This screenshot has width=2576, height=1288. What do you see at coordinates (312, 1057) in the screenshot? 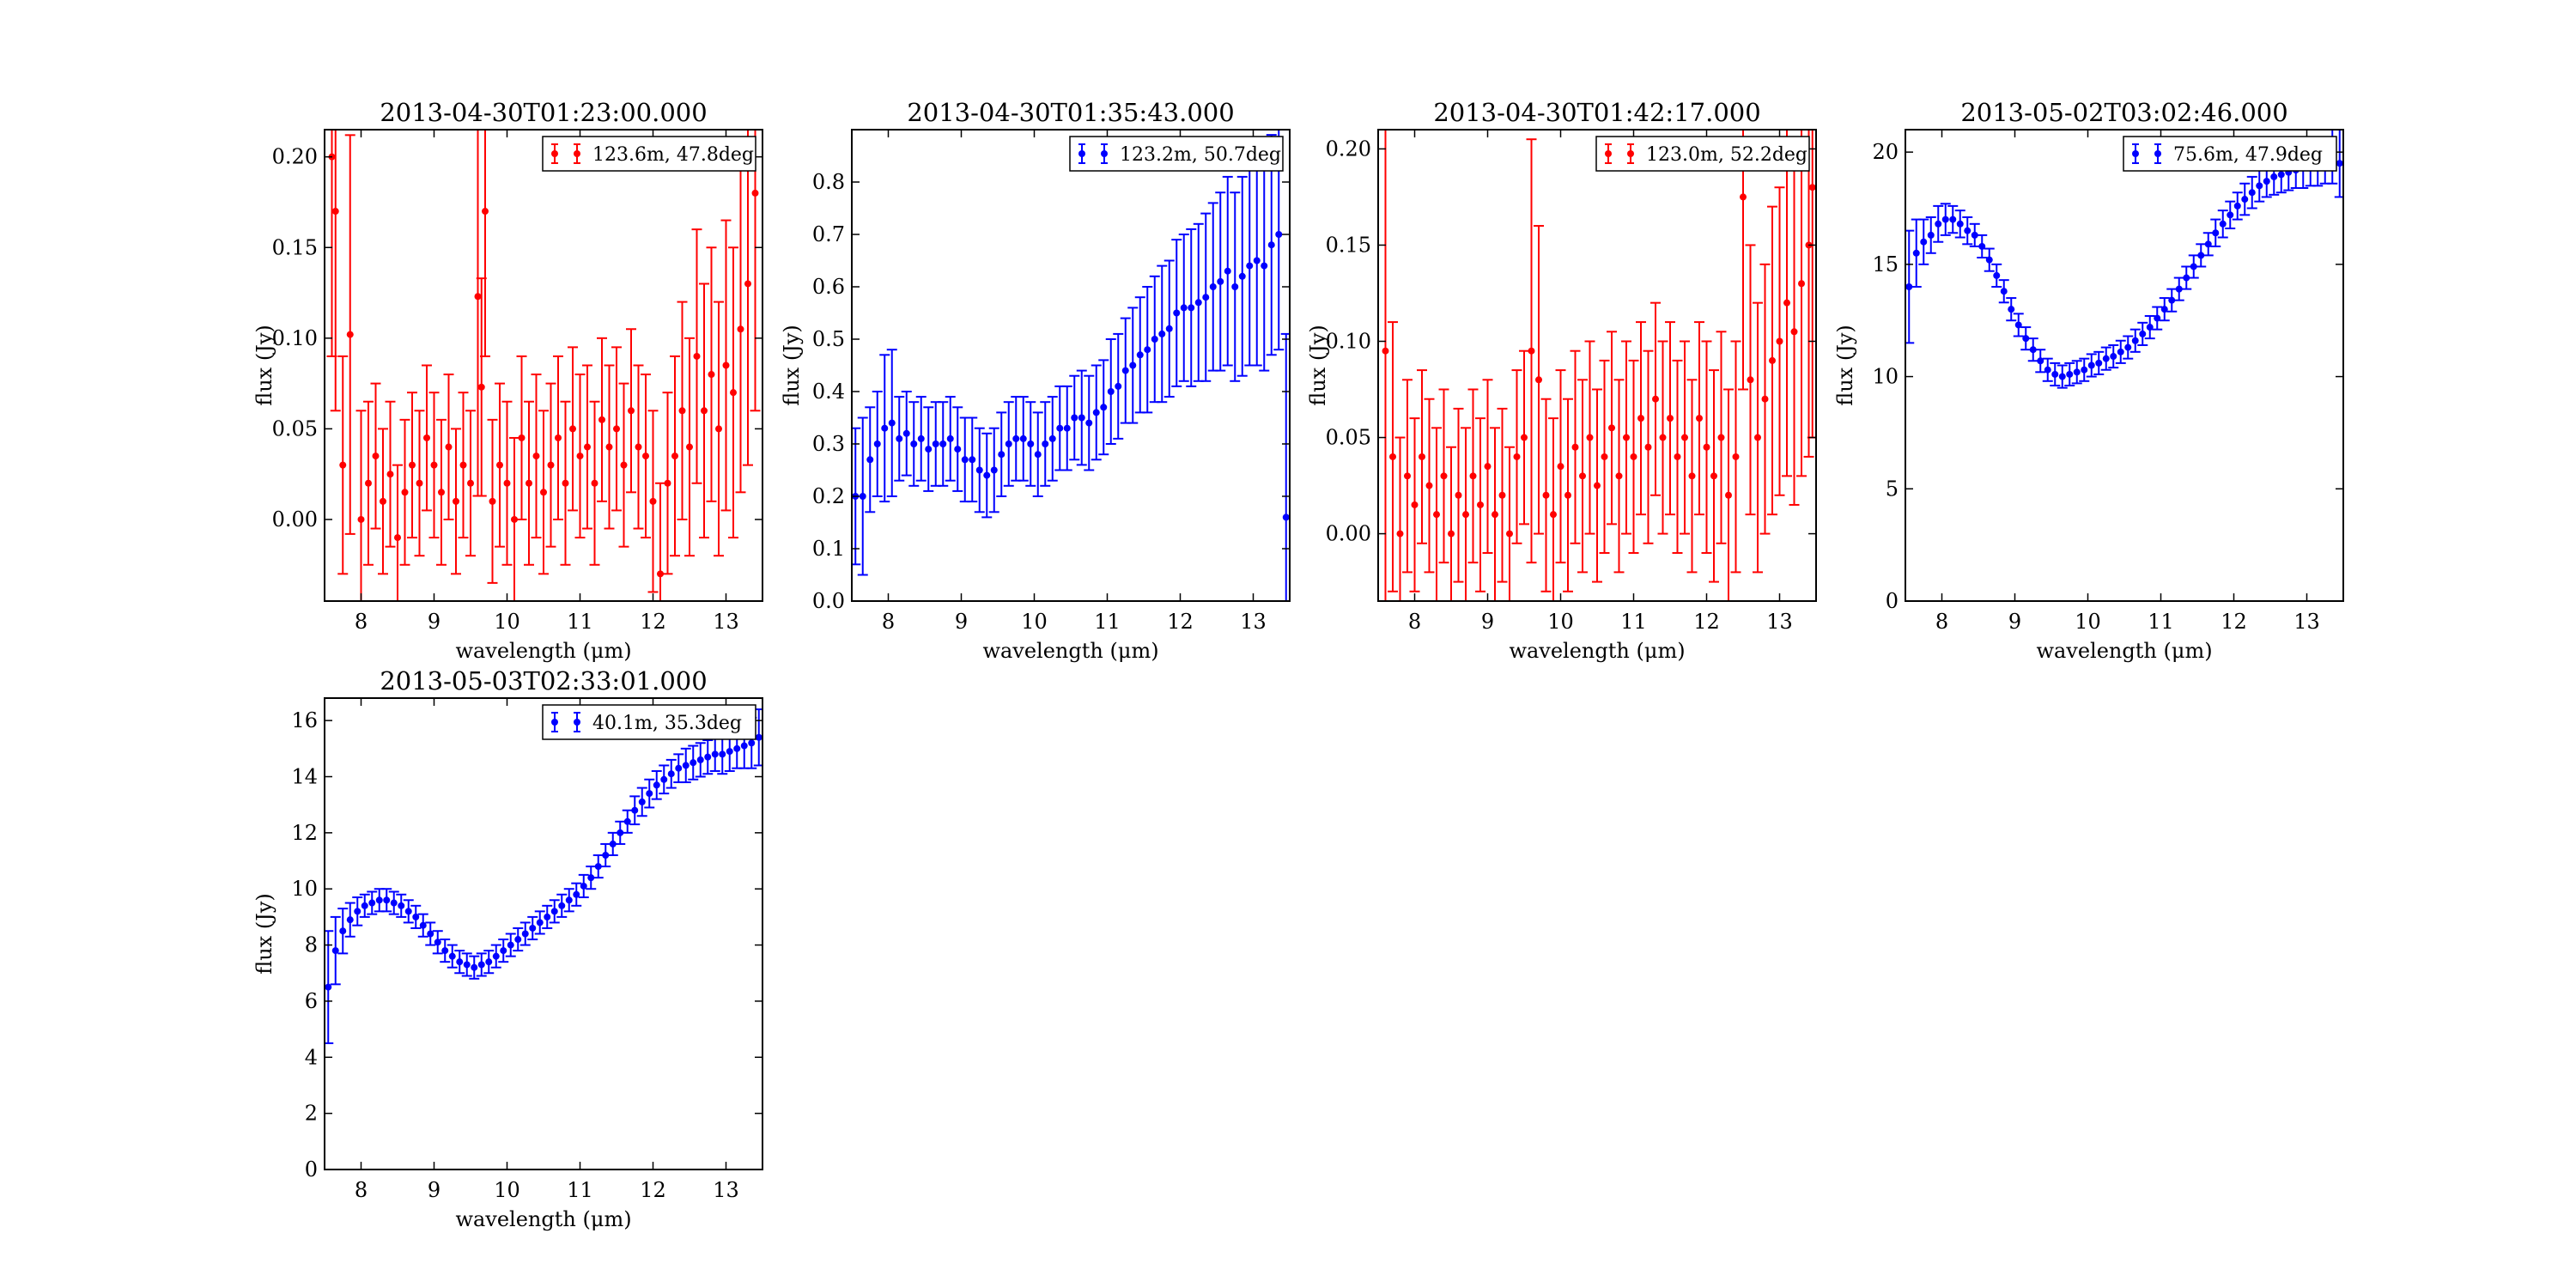
I see `y-tick-label: 4` at bounding box center [312, 1057].